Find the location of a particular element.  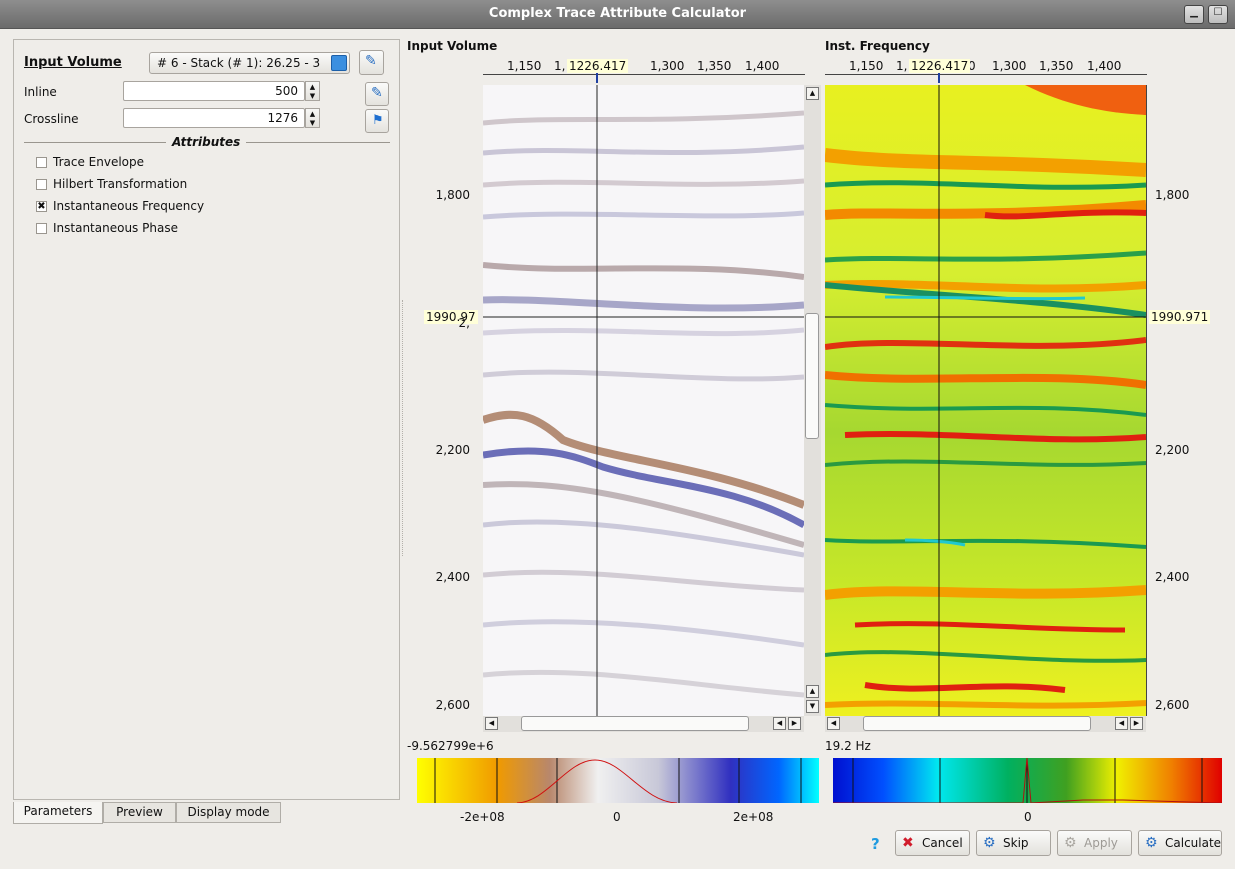

right-y-axis is located at coordinates (1146, 400).